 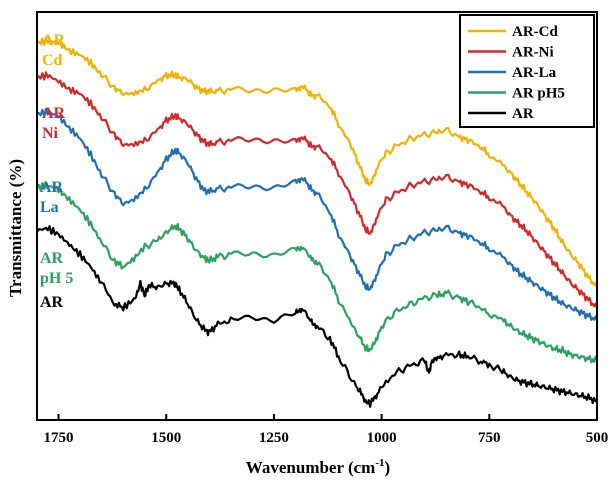 What do you see at coordinates (274, 438) in the screenshot?
I see `x-tick-label: 1250` at bounding box center [274, 438].